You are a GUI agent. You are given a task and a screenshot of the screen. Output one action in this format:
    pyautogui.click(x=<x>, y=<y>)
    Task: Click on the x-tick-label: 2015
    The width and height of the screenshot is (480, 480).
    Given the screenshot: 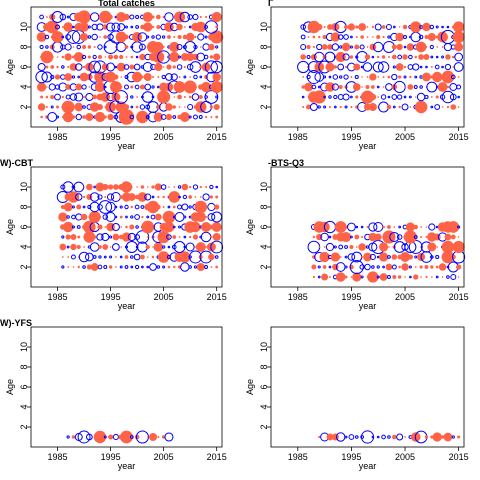 What is the action you would take?
    pyautogui.click(x=217, y=137)
    